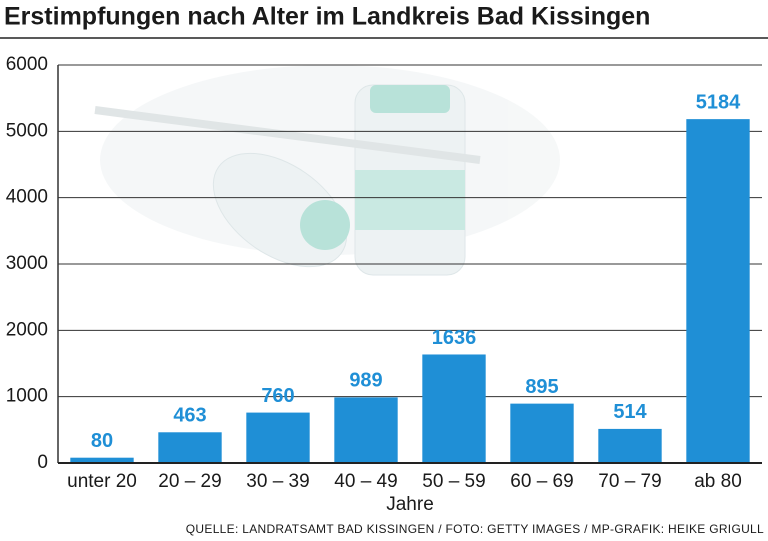  Describe the element at coordinates (365, 381) in the screenshot. I see `value-label: 989` at that location.